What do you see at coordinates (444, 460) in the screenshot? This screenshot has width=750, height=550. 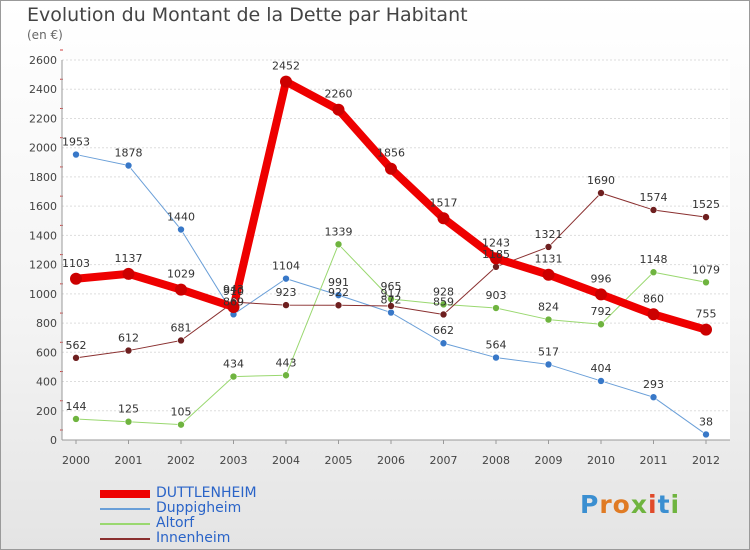 I see `x-tick-label: 2007` at bounding box center [444, 460].